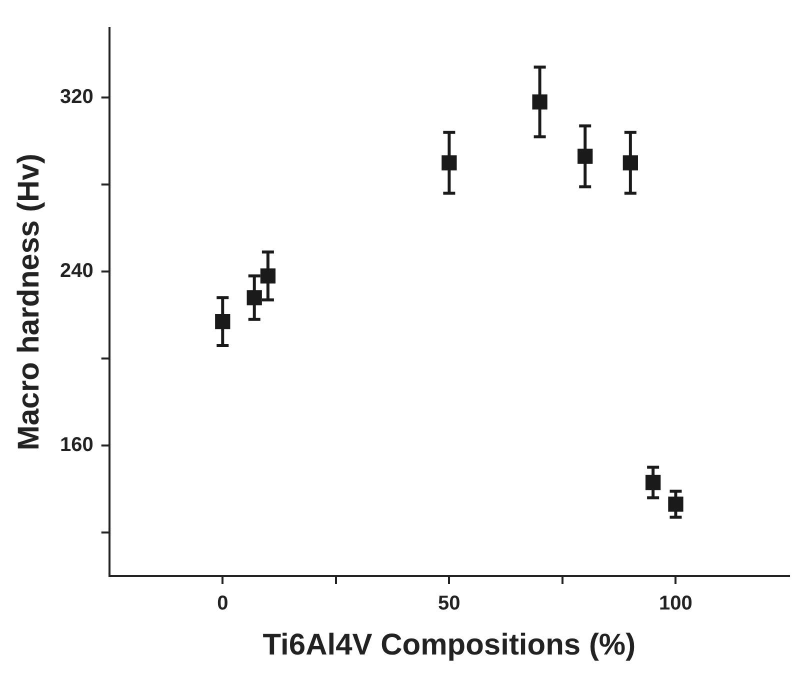  I want to click on x-tick-label: 50, so click(449, 603).